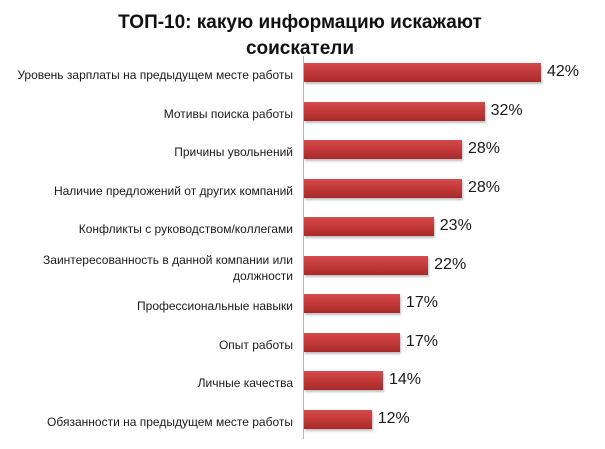 The width and height of the screenshot is (605, 449). I want to click on value-label: 42%, so click(563, 71).